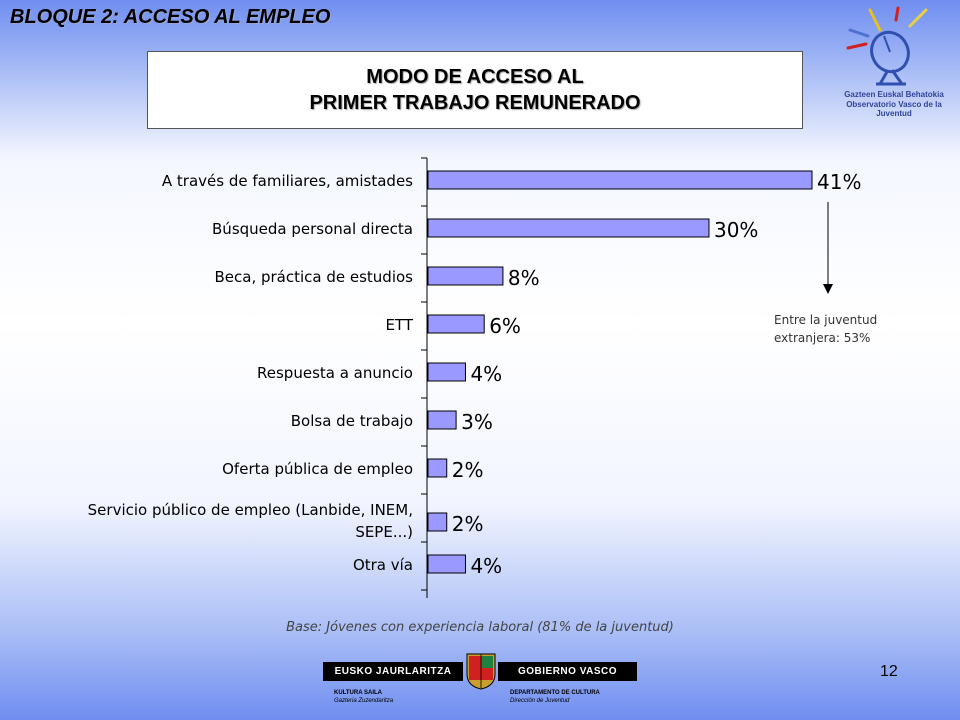 This screenshot has height=720, width=960. What do you see at coordinates (312, 229) in the screenshot?
I see `category-label: Búsqueda personal directa` at bounding box center [312, 229].